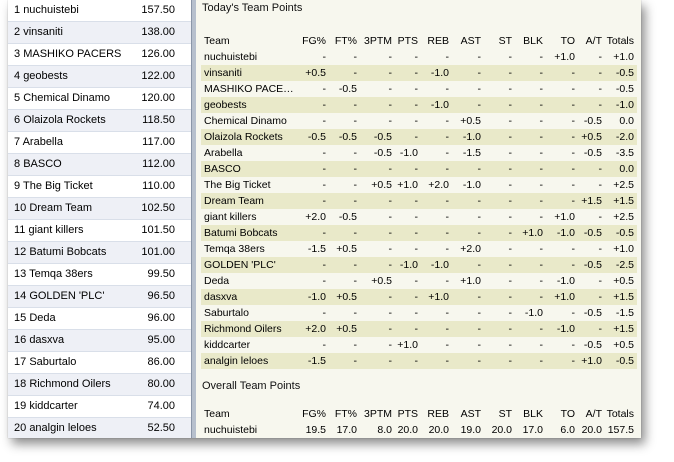 The width and height of the screenshot is (674, 462). I want to click on standings-row: 3 MASHIKO PACERS 126.00, so click(99, 55).